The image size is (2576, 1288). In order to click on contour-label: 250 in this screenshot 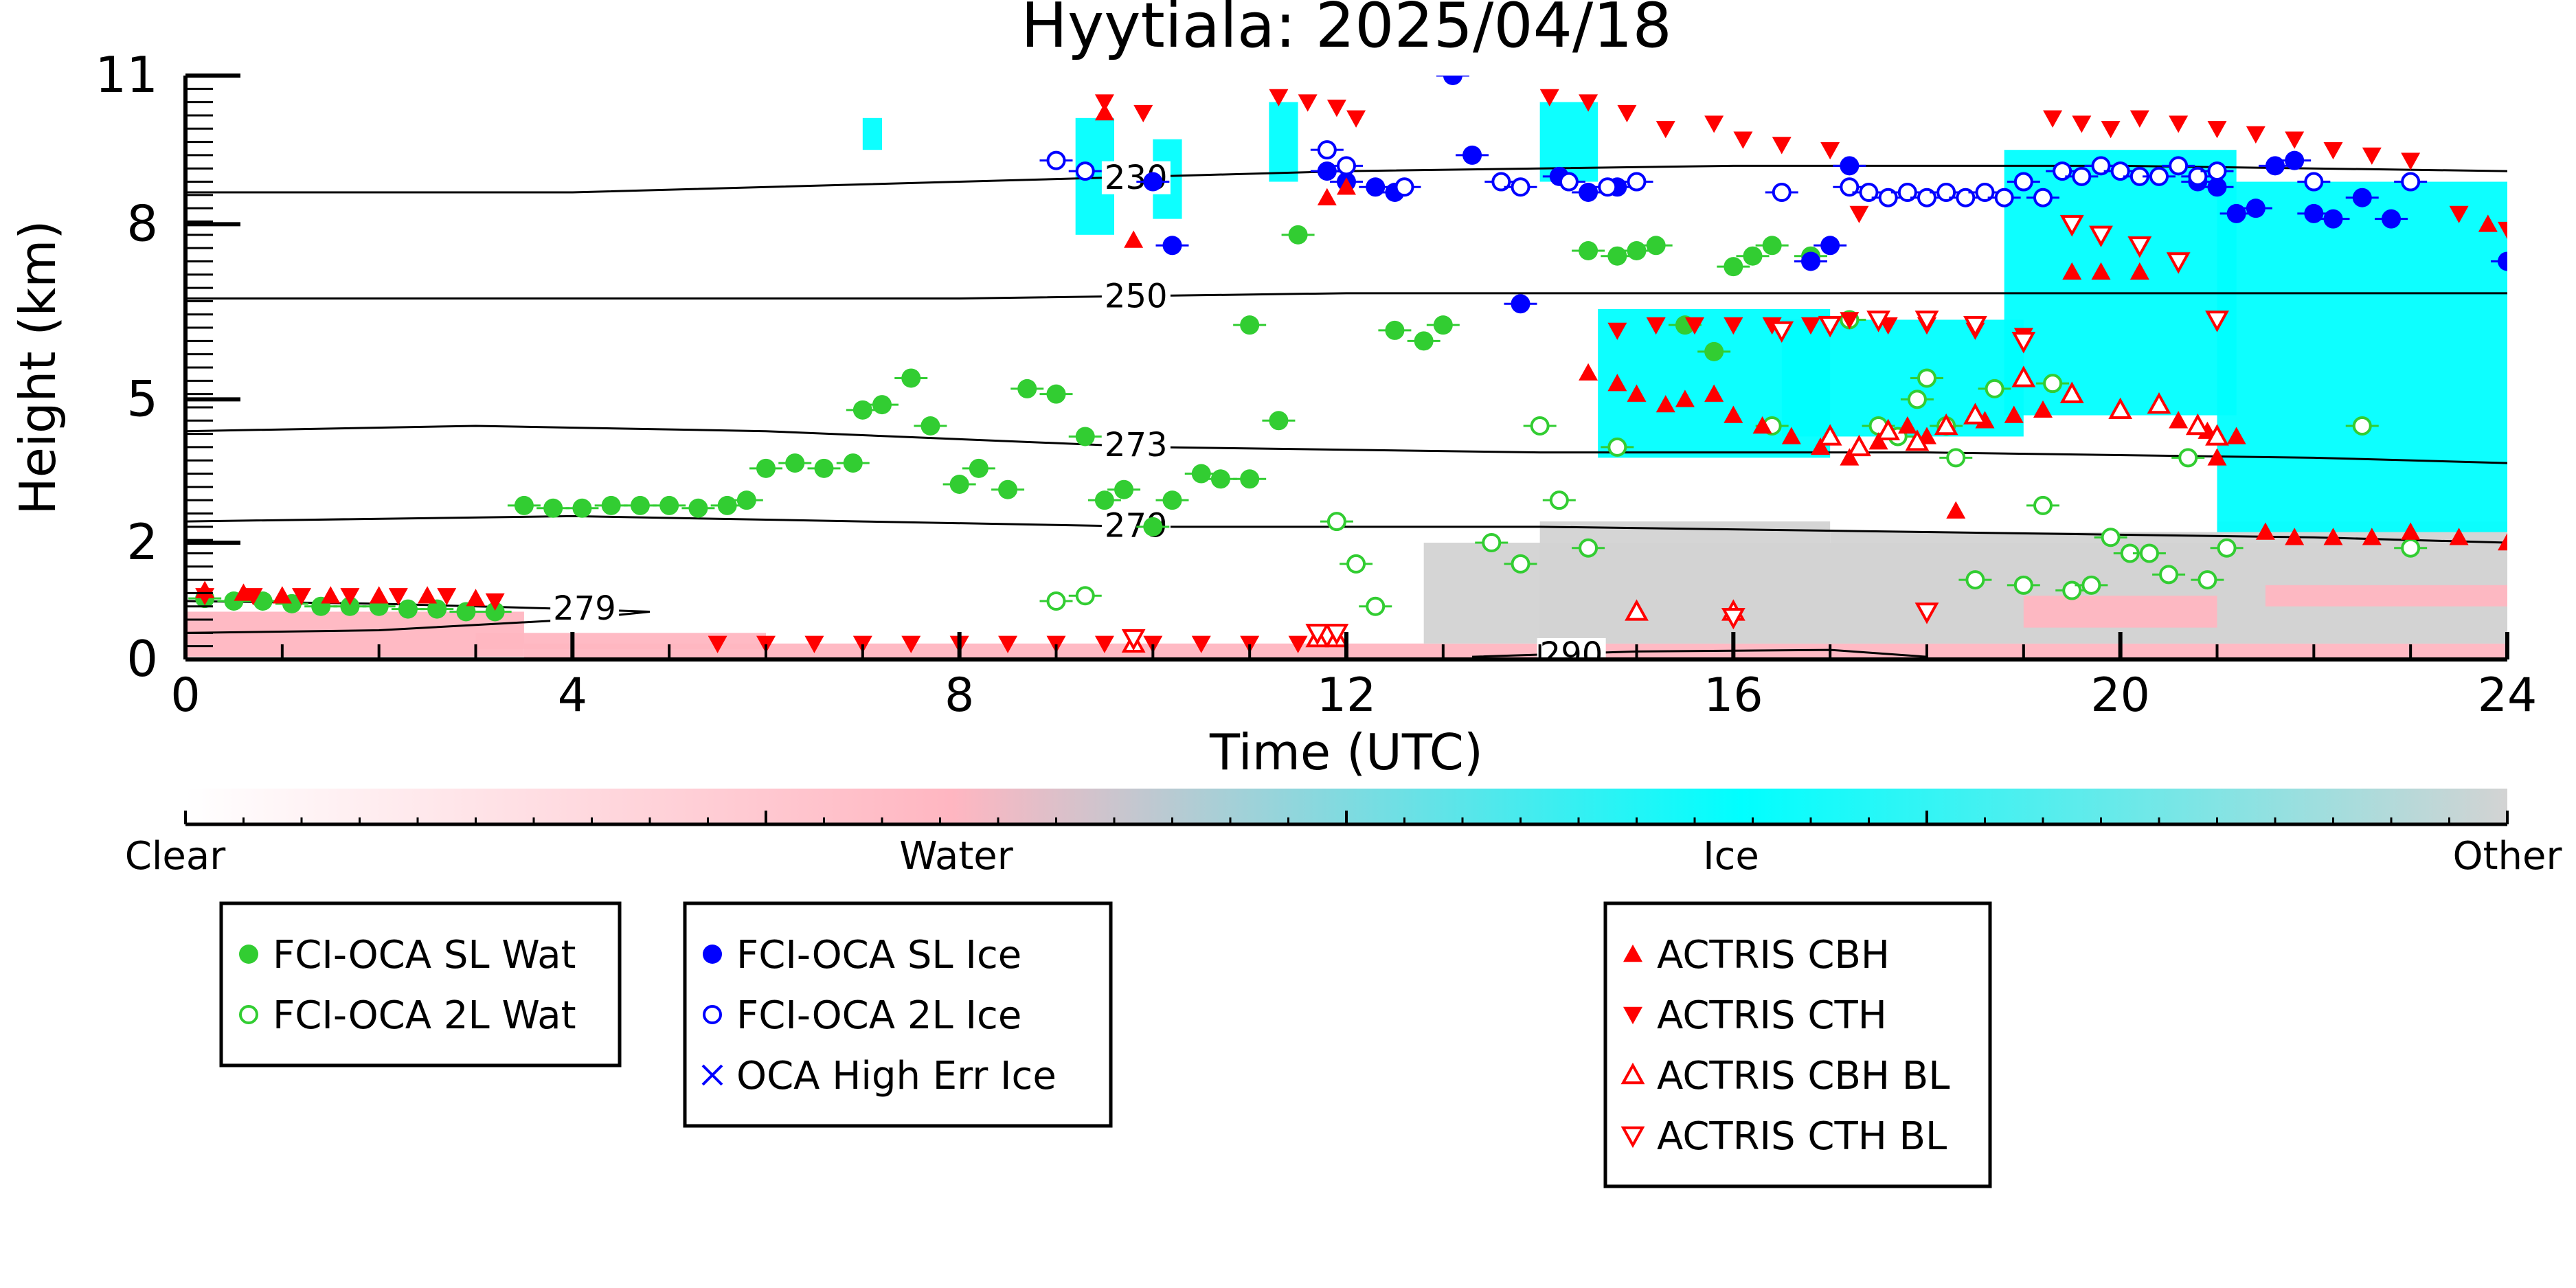, I will do `click(1136, 297)`.